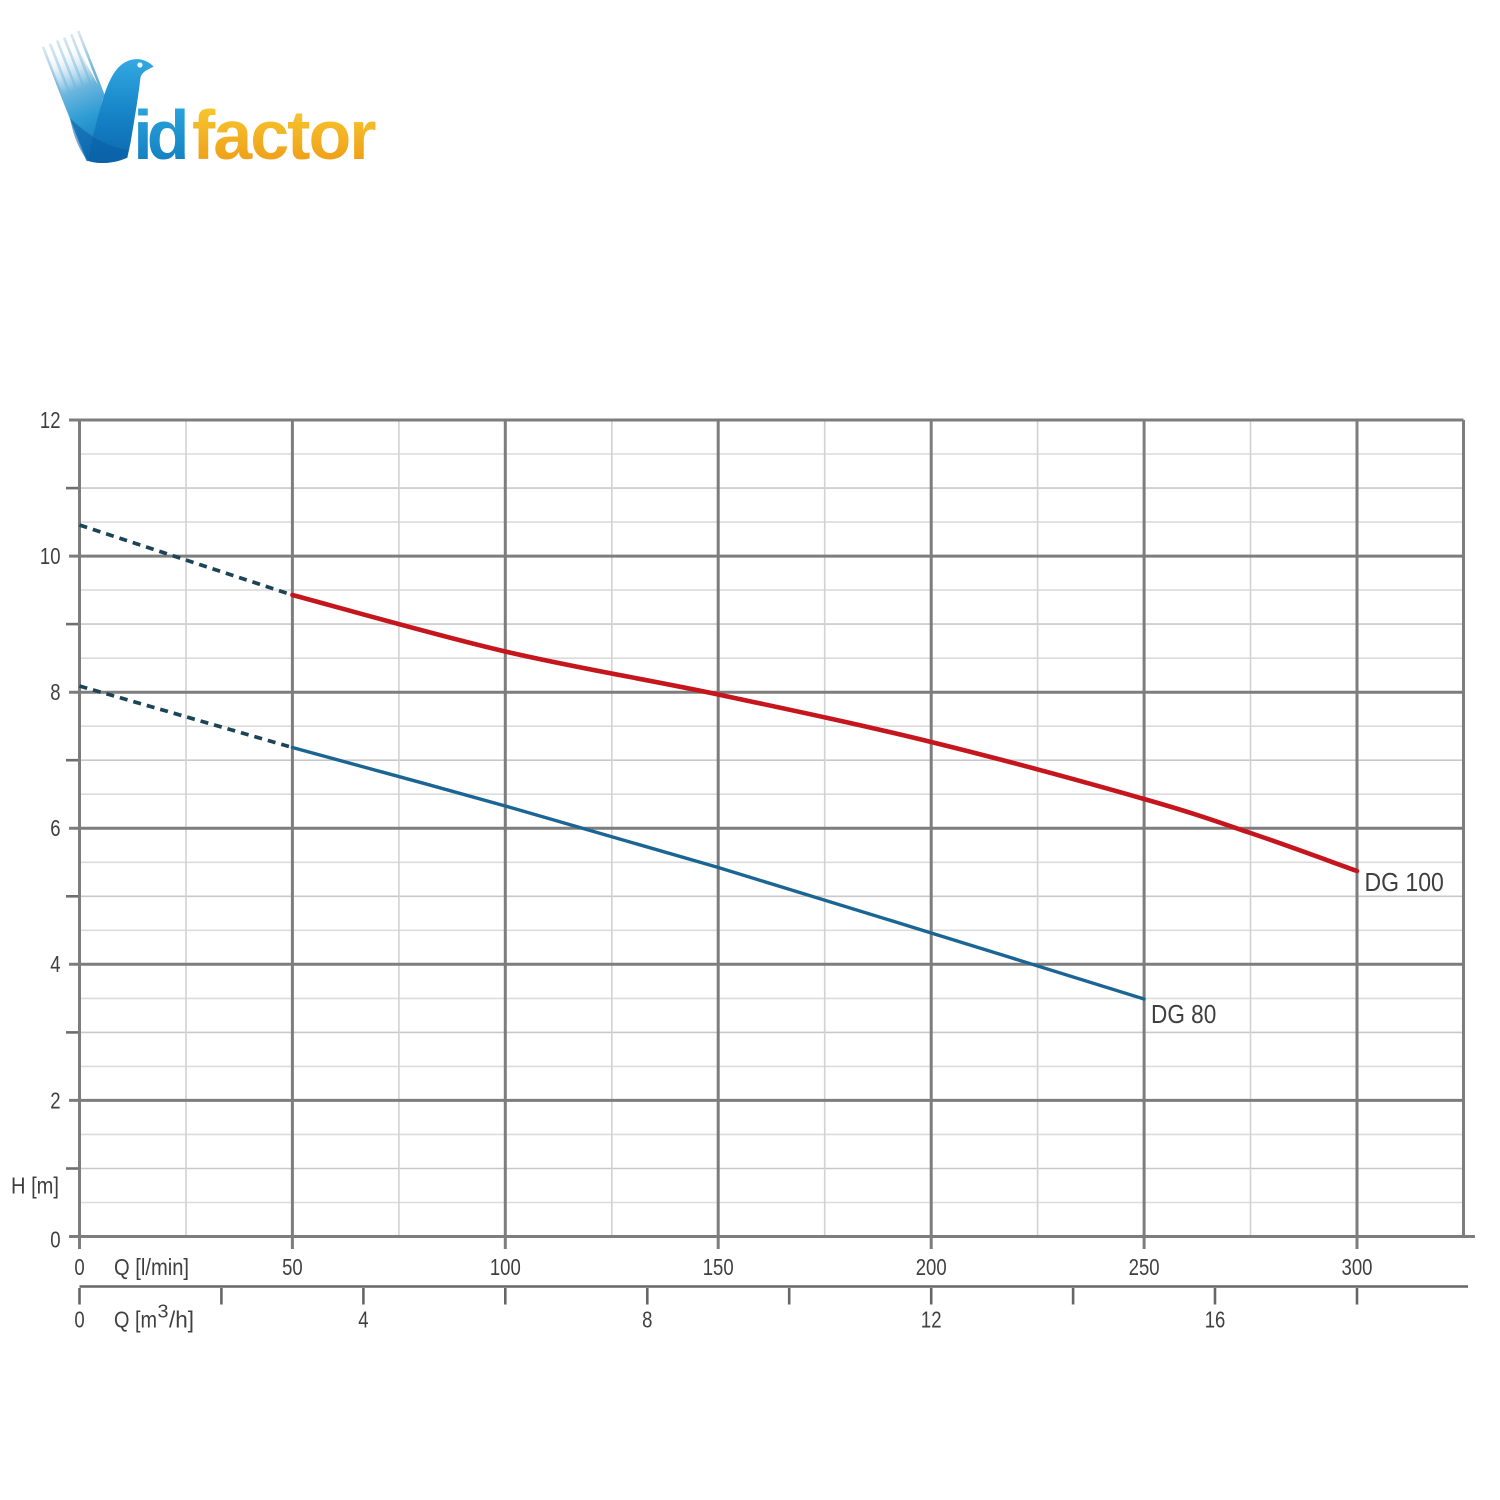 The image size is (1500, 1500). What do you see at coordinates (135, 1320) in the screenshot?
I see `svg-text: Q [m` at bounding box center [135, 1320].